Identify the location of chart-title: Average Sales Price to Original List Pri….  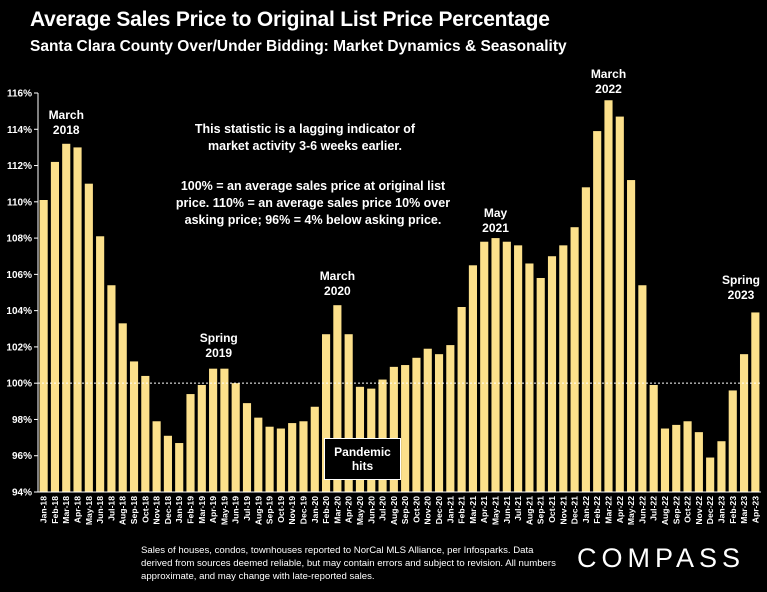
(290, 19).